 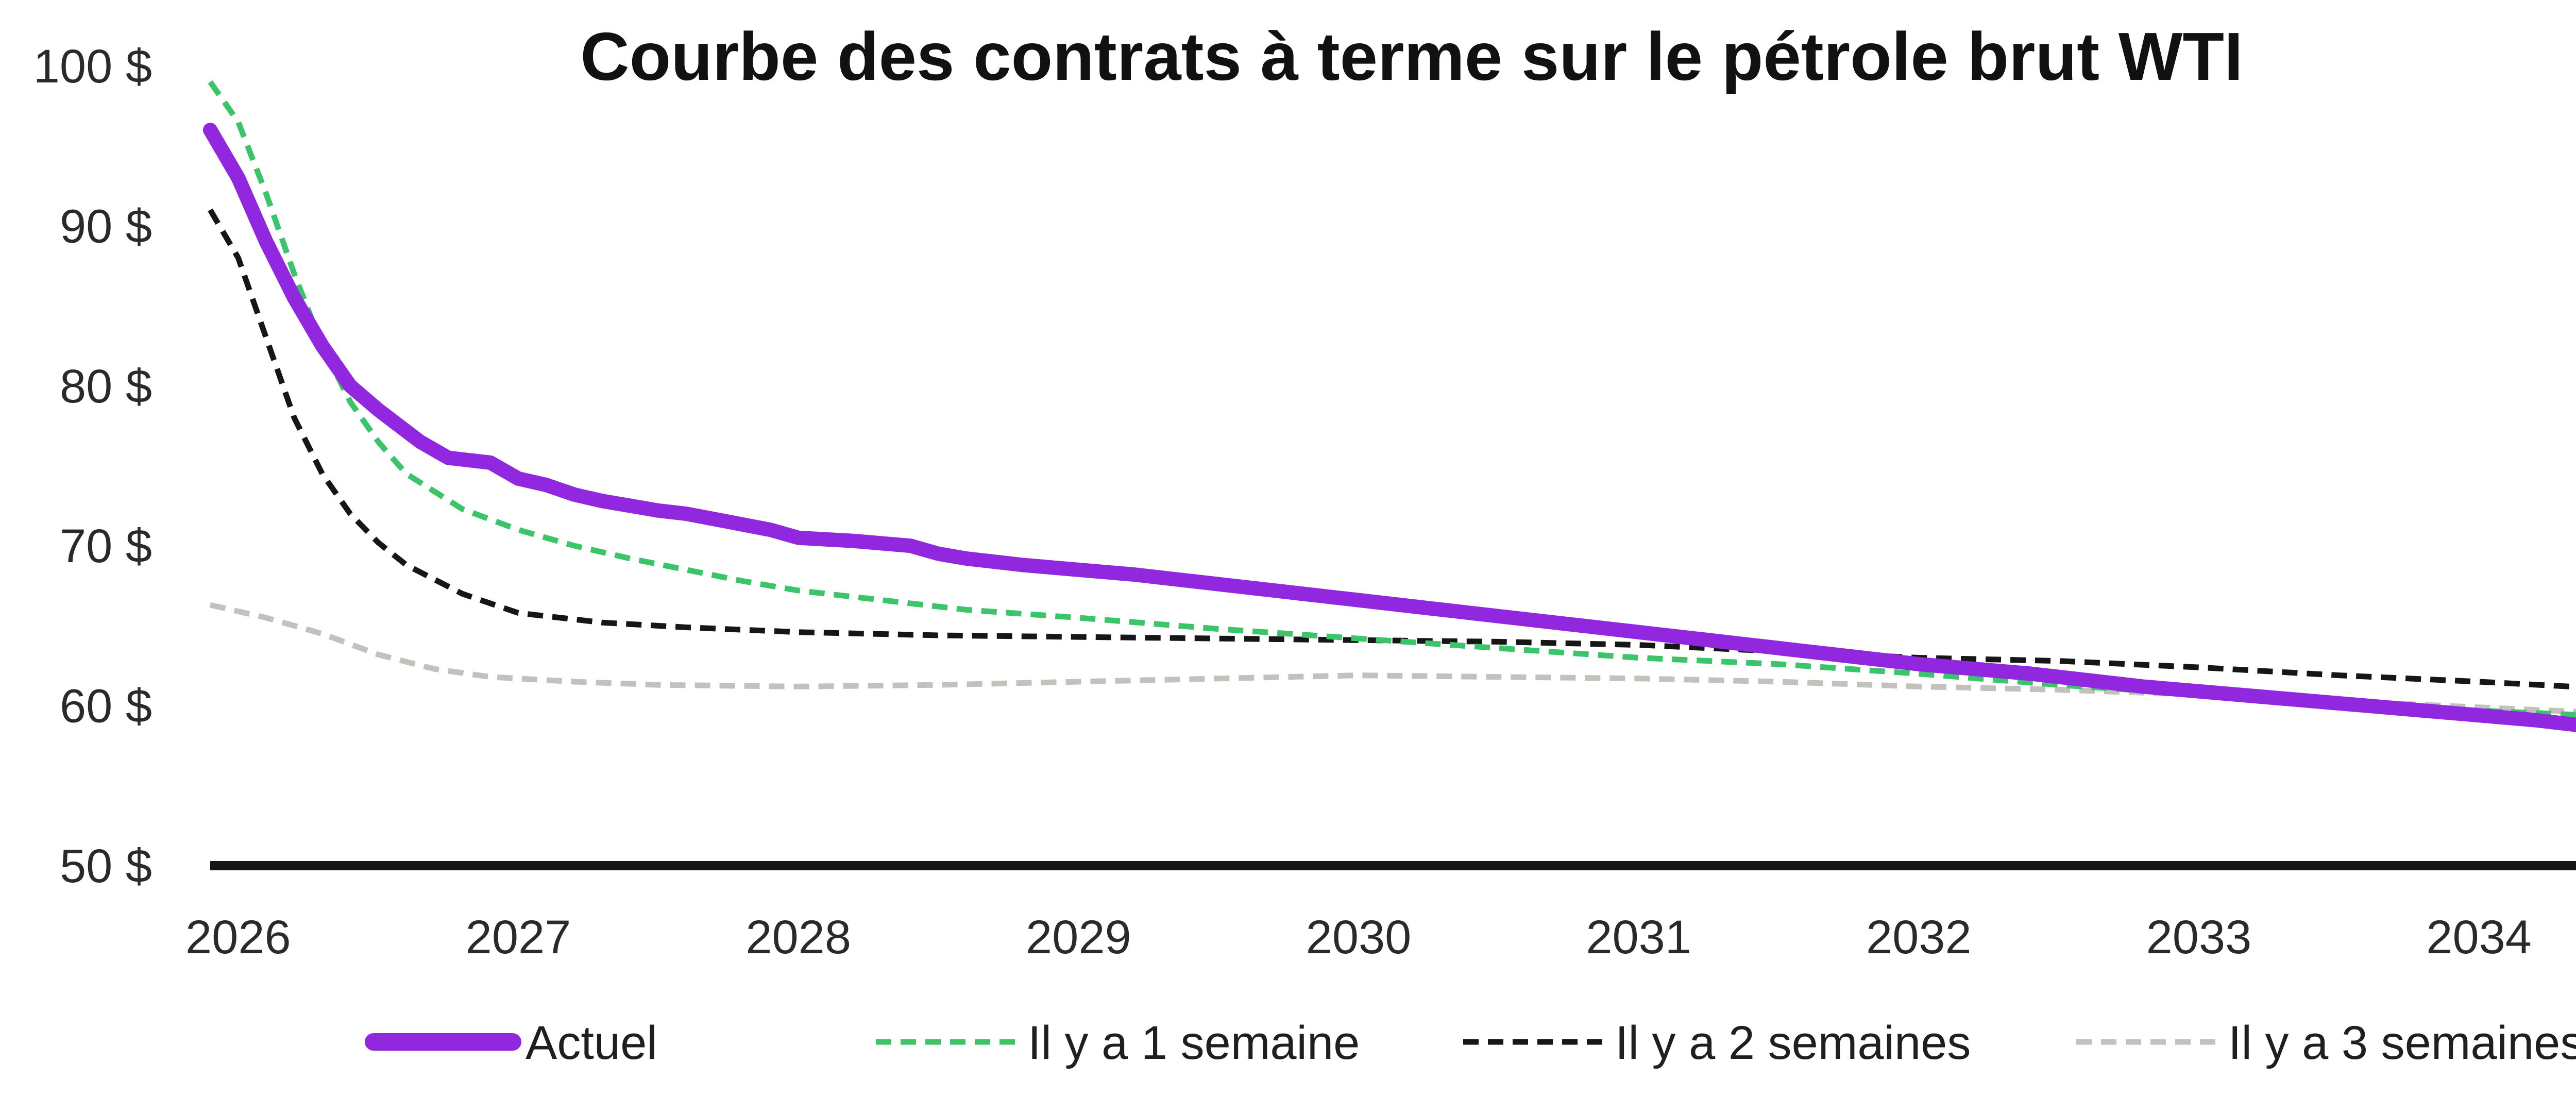 I want to click on y-axis-ticks: 50 $ 60 $ 70 $ 80 $ 90 $ 100 $, so click(x=92, y=466).